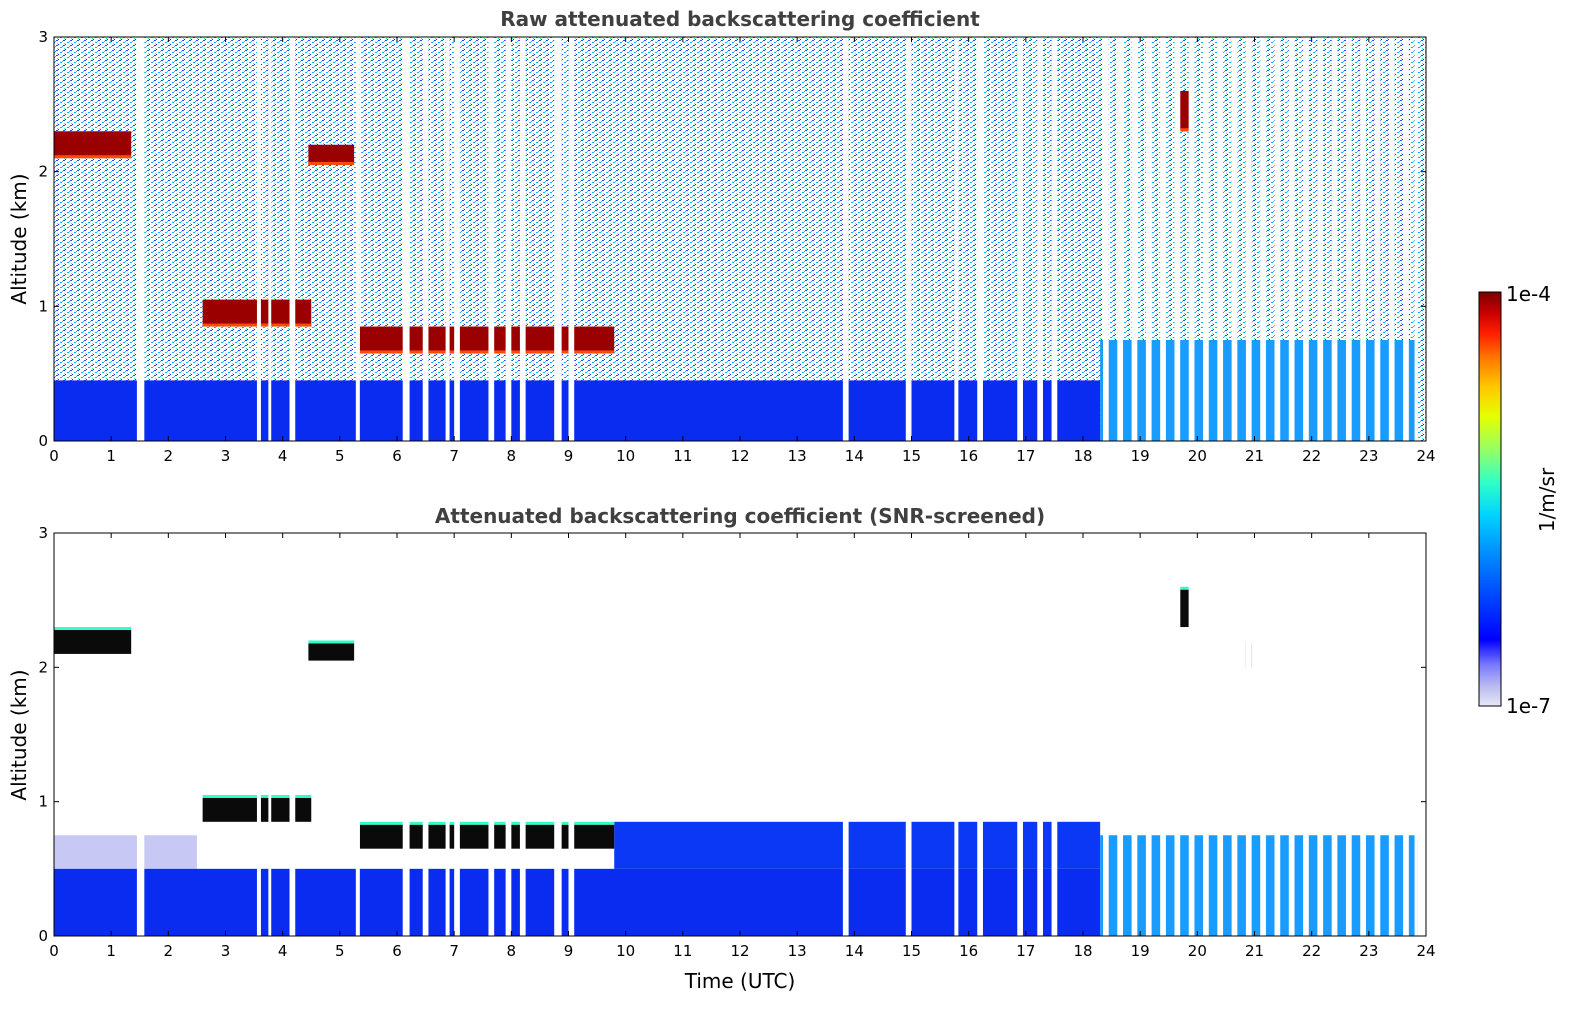 This screenshot has height=1020, width=1595. What do you see at coordinates (454, 456) in the screenshot?
I see `panel1-xtick-label: 7` at bounding box center [454, 456].